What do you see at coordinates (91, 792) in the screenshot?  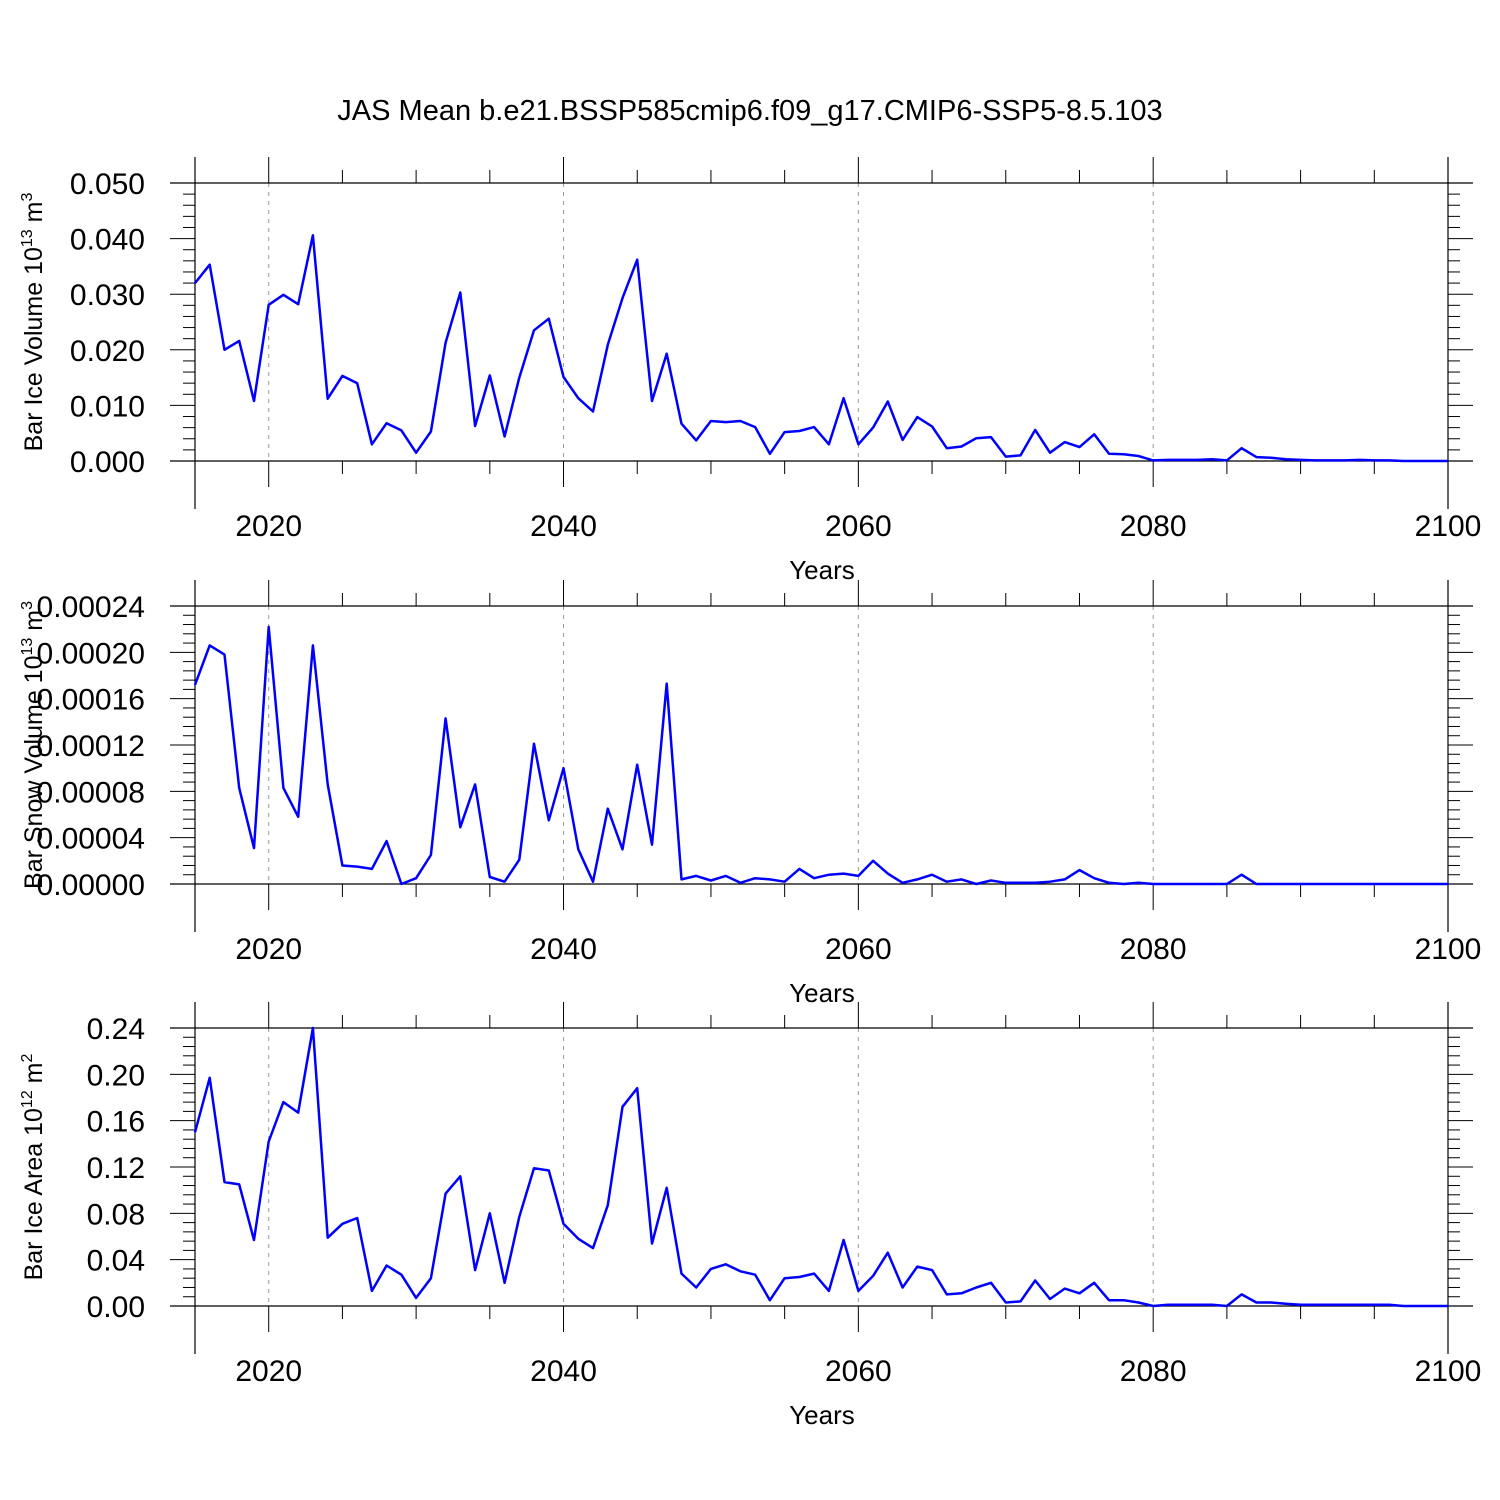 I see `y-tick-label: 0.00008` at bounding box center [91, 792].